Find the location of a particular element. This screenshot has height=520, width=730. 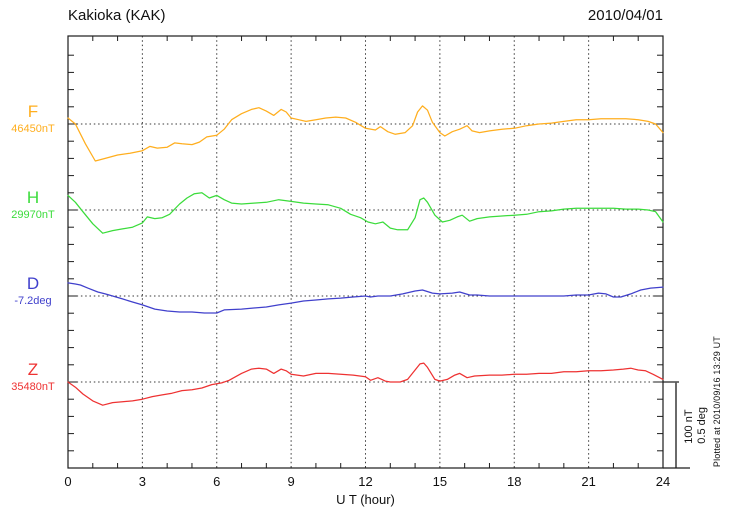

trace-Z is located at coordinates (365, 384).